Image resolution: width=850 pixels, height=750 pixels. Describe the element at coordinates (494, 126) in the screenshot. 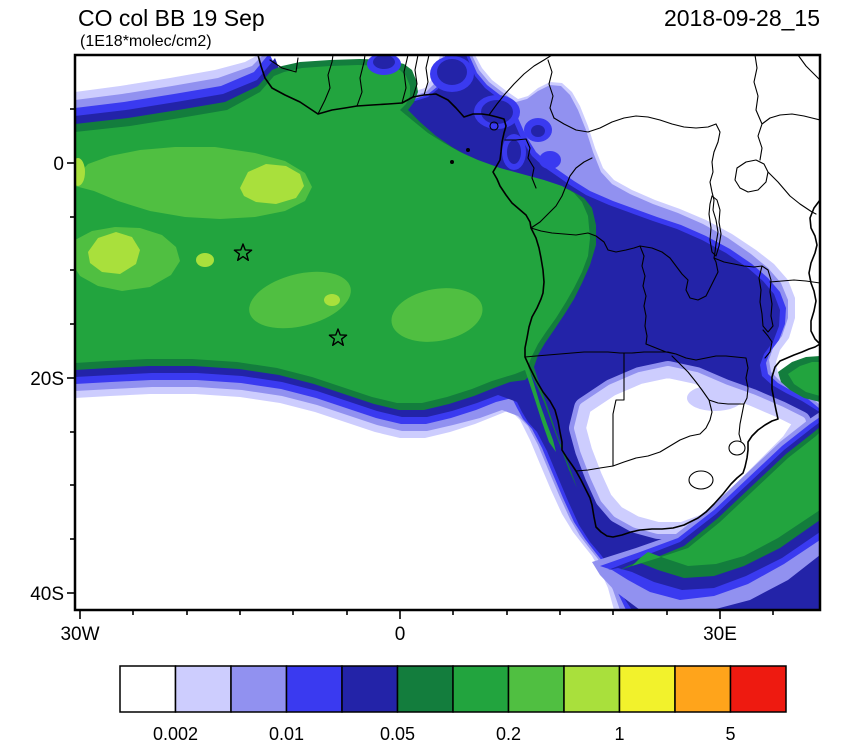

I see `bioko-island` at that location.